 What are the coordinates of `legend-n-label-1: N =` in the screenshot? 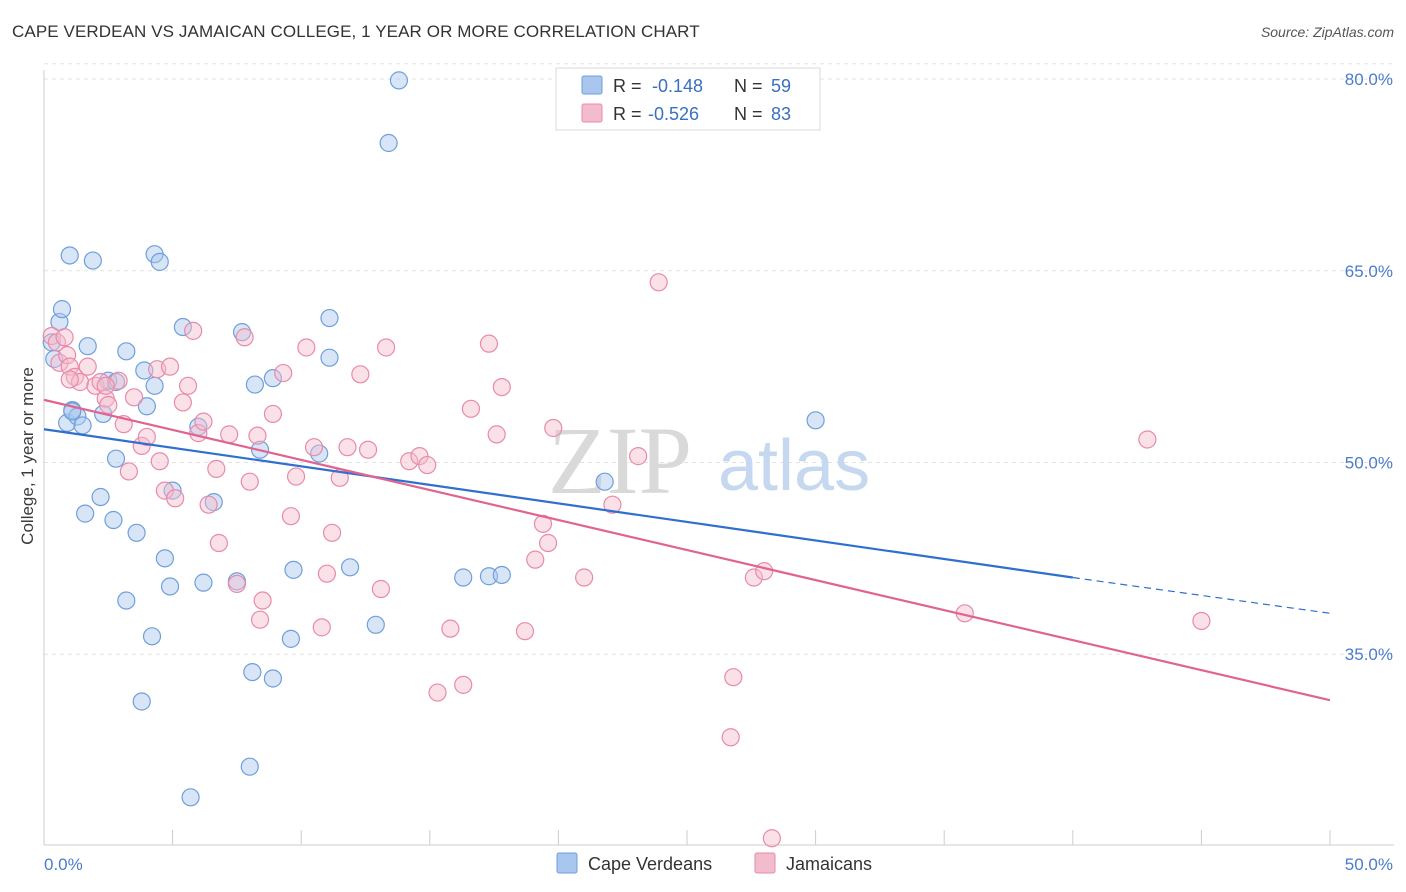 It's located at (748, 86).